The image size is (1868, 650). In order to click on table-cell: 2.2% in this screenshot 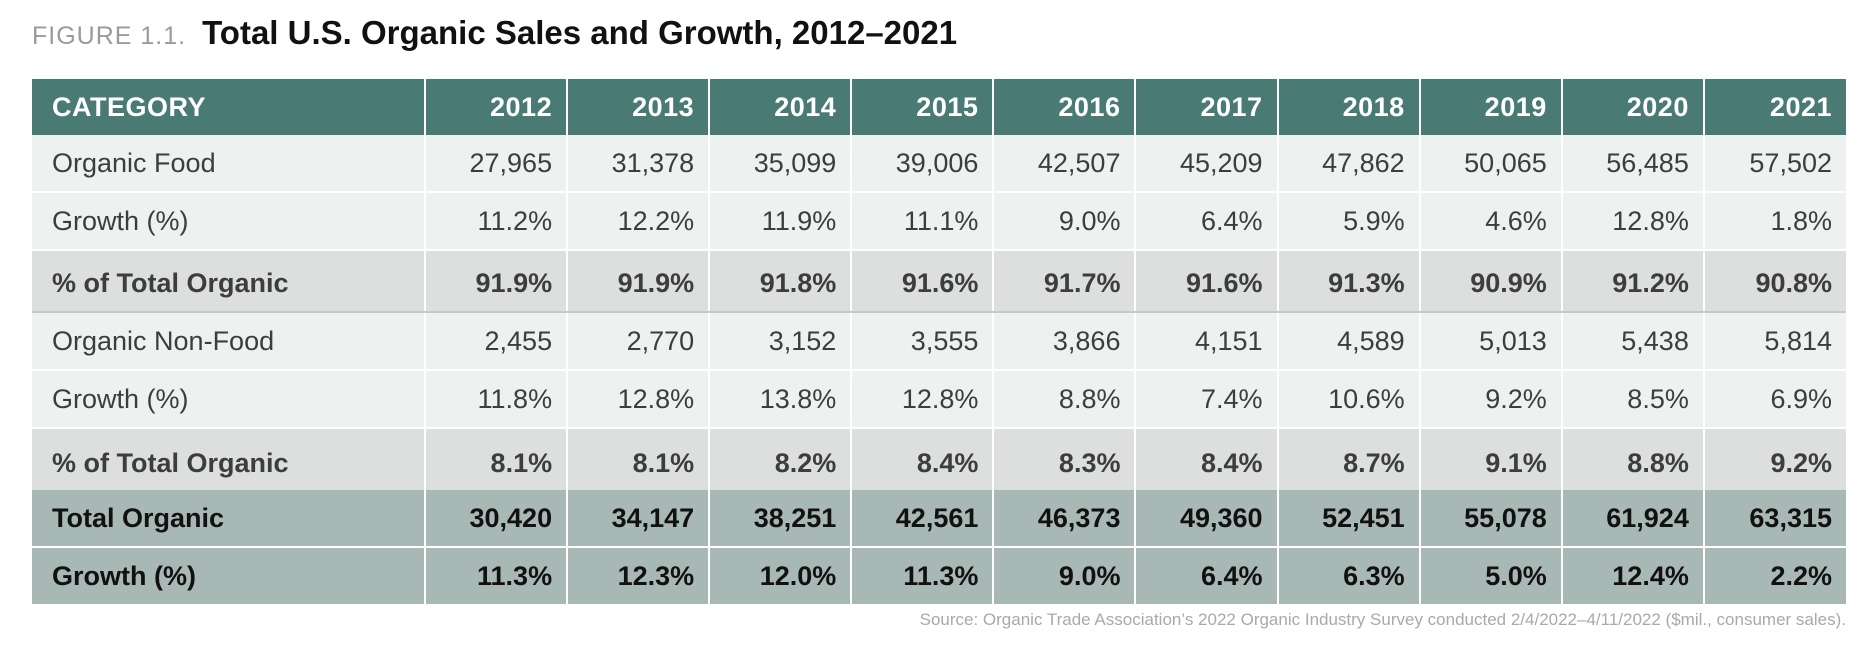, I will do `click(1774, 576)`.